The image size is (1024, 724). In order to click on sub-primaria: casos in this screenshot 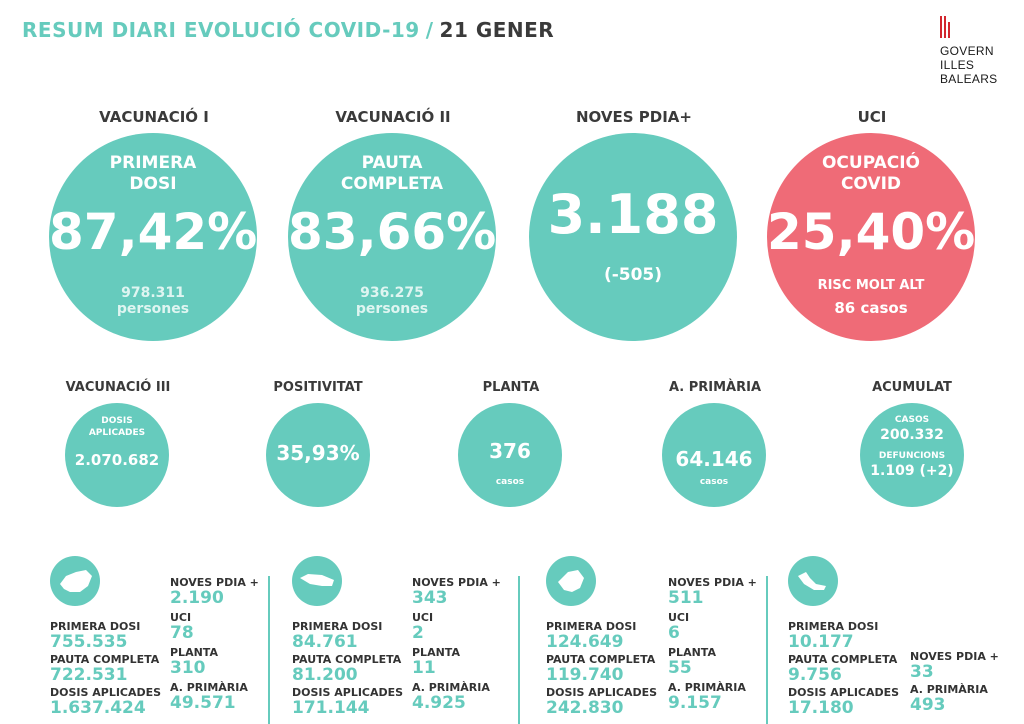, I will do `click(714, 482)`.